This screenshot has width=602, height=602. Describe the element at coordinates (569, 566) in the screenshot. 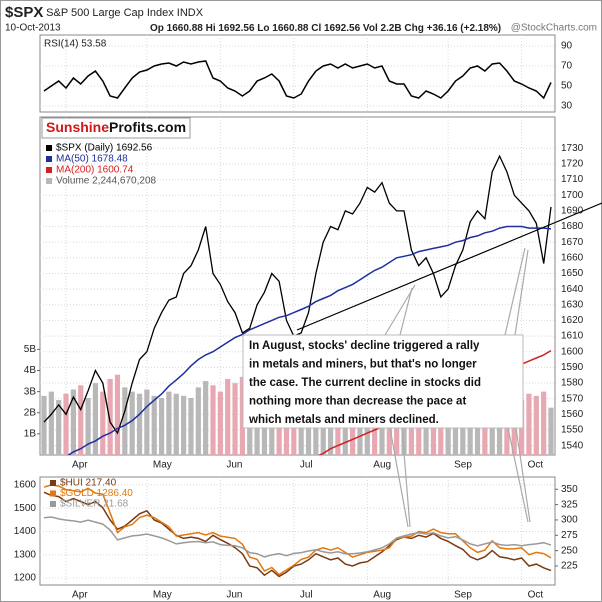

I see `y-tick-label: 225` at that location.